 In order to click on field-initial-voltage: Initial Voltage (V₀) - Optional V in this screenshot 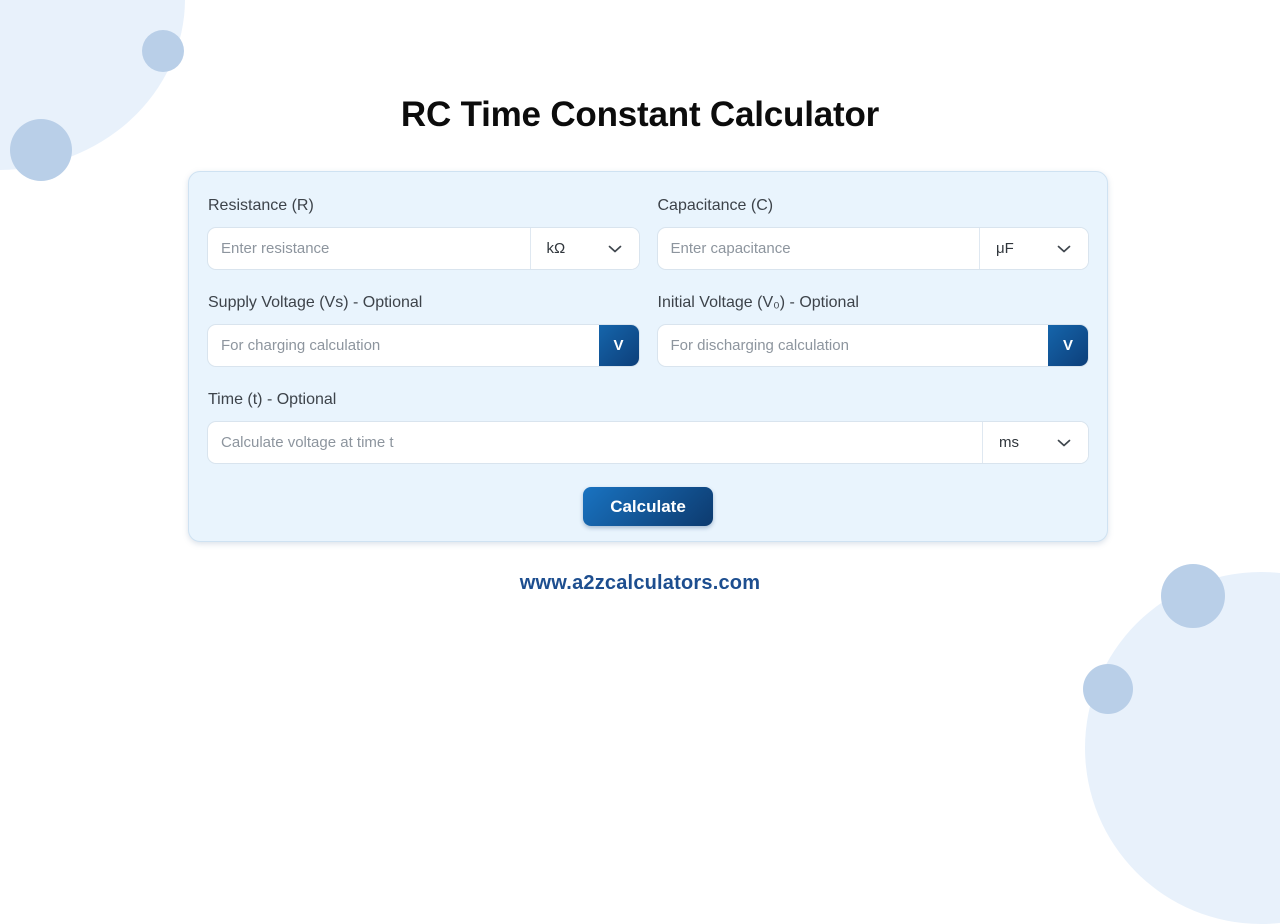, I will do `click(872, 330)`.